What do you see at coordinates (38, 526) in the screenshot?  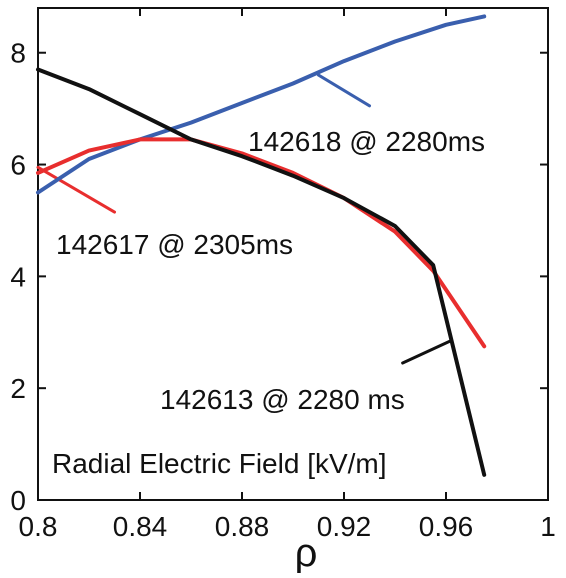 I see `x-tick-label: 0.8` at bounding box center [38, 526].